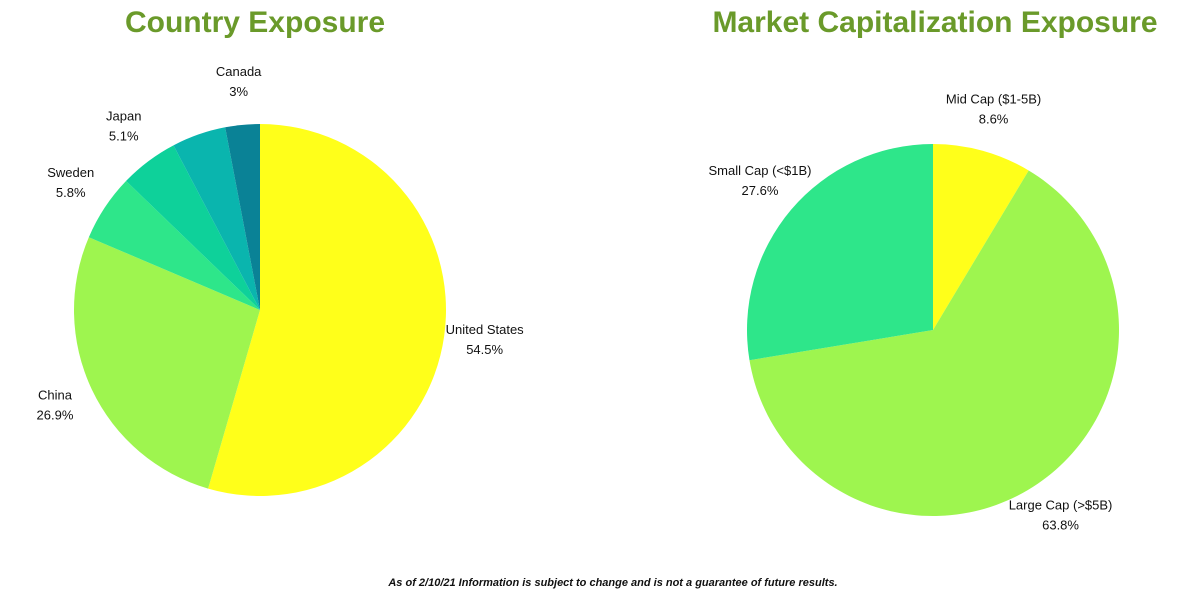 This screenshot has width=1200, height=600. I want to click on slice-value: 26.9%, so click(55, 414).